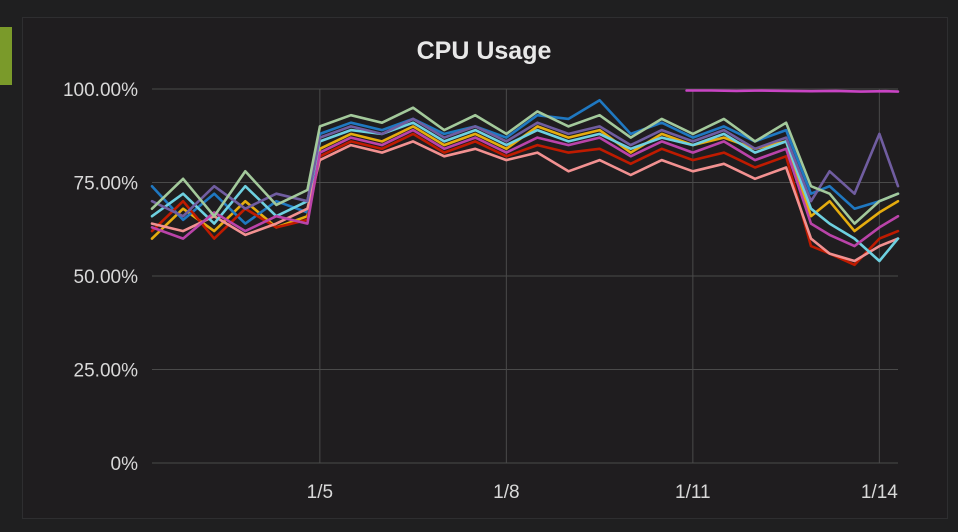 This screenshot has height=532, width=958. I want to click on x-tick-label-1: 1/8, so click(506, 492).